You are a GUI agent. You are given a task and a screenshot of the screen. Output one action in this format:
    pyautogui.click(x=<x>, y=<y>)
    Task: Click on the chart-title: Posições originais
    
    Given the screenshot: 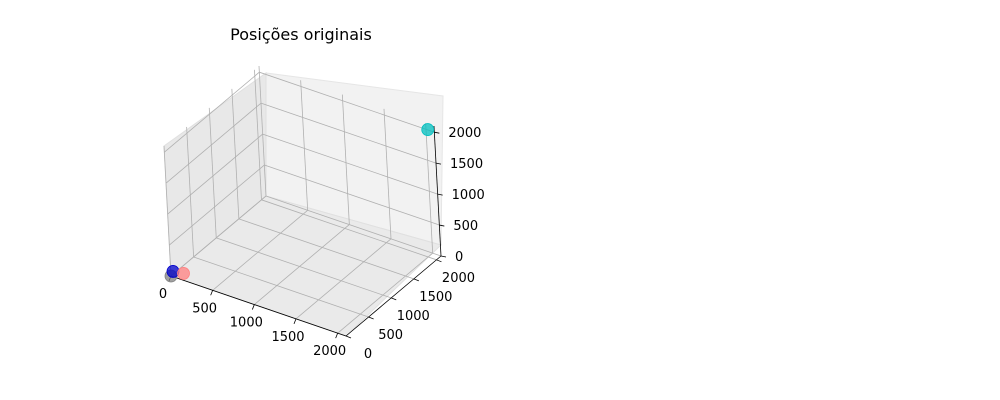 What is the action you would take?
    pyautogui.click(x=301, y=34)
    